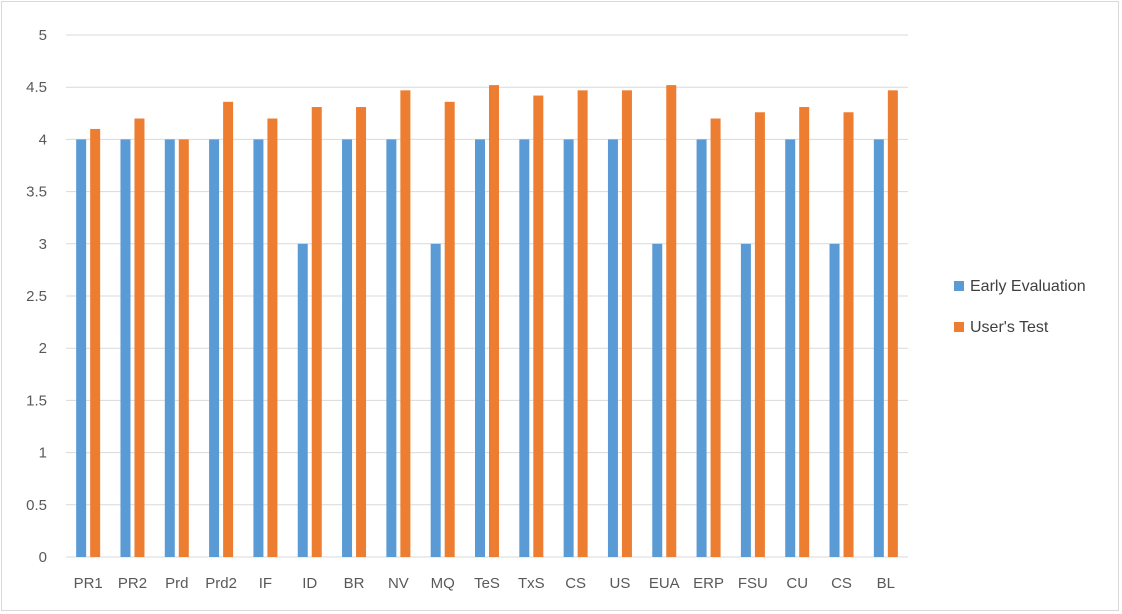  What do you see at coordinates (221, 583) in the screenshot?
I see `x-tick-label: Prd2` at bounding box center [221, 583].